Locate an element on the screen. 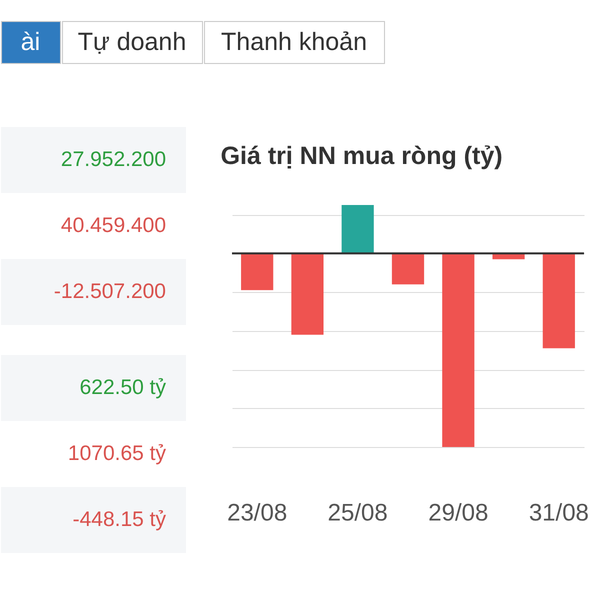  text: 40.459.400 is located at coordinates (113, 225).